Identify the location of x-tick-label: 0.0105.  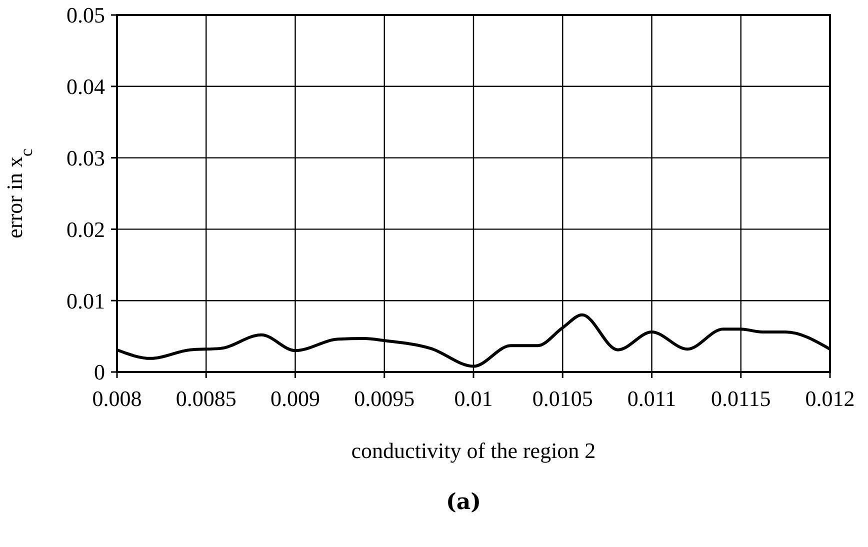
(562, 398).